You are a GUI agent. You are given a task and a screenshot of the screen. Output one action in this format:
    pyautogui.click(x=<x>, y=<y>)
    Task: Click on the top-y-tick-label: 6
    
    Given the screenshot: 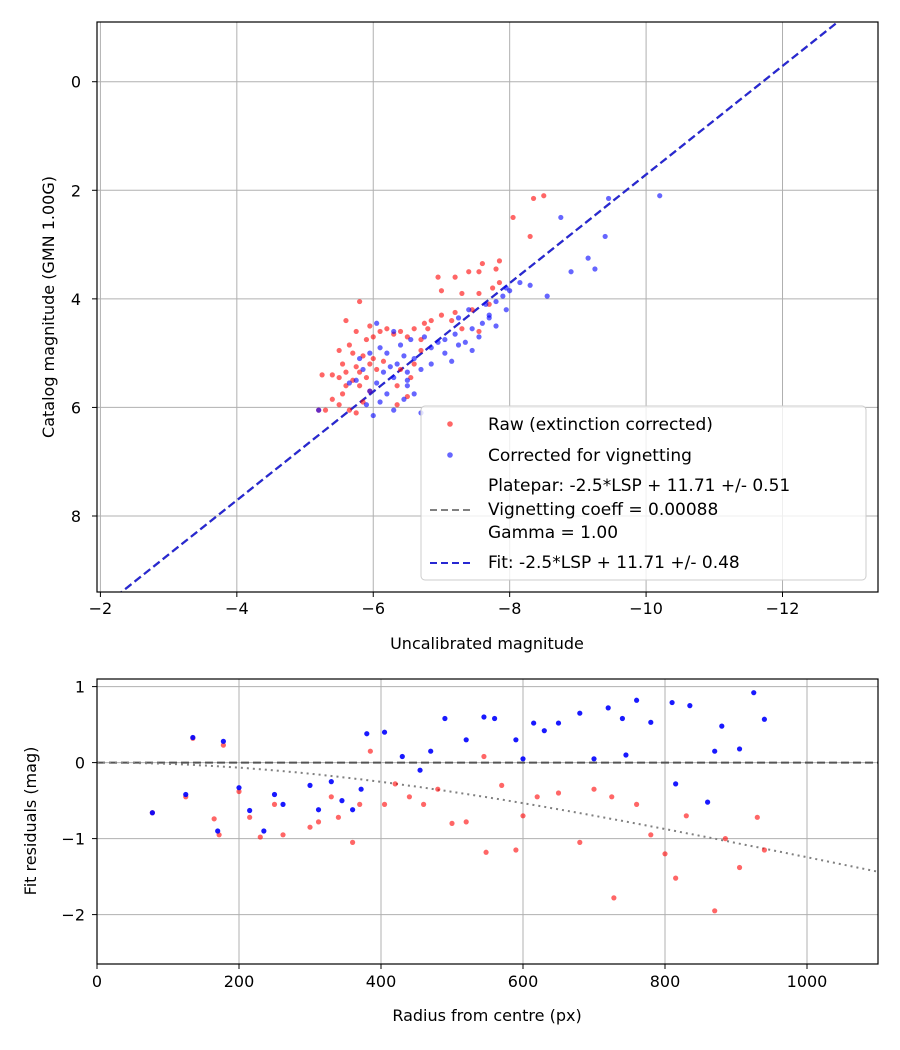 What is the action you would take?
    pyautogui.click(x=76, y=407)
    